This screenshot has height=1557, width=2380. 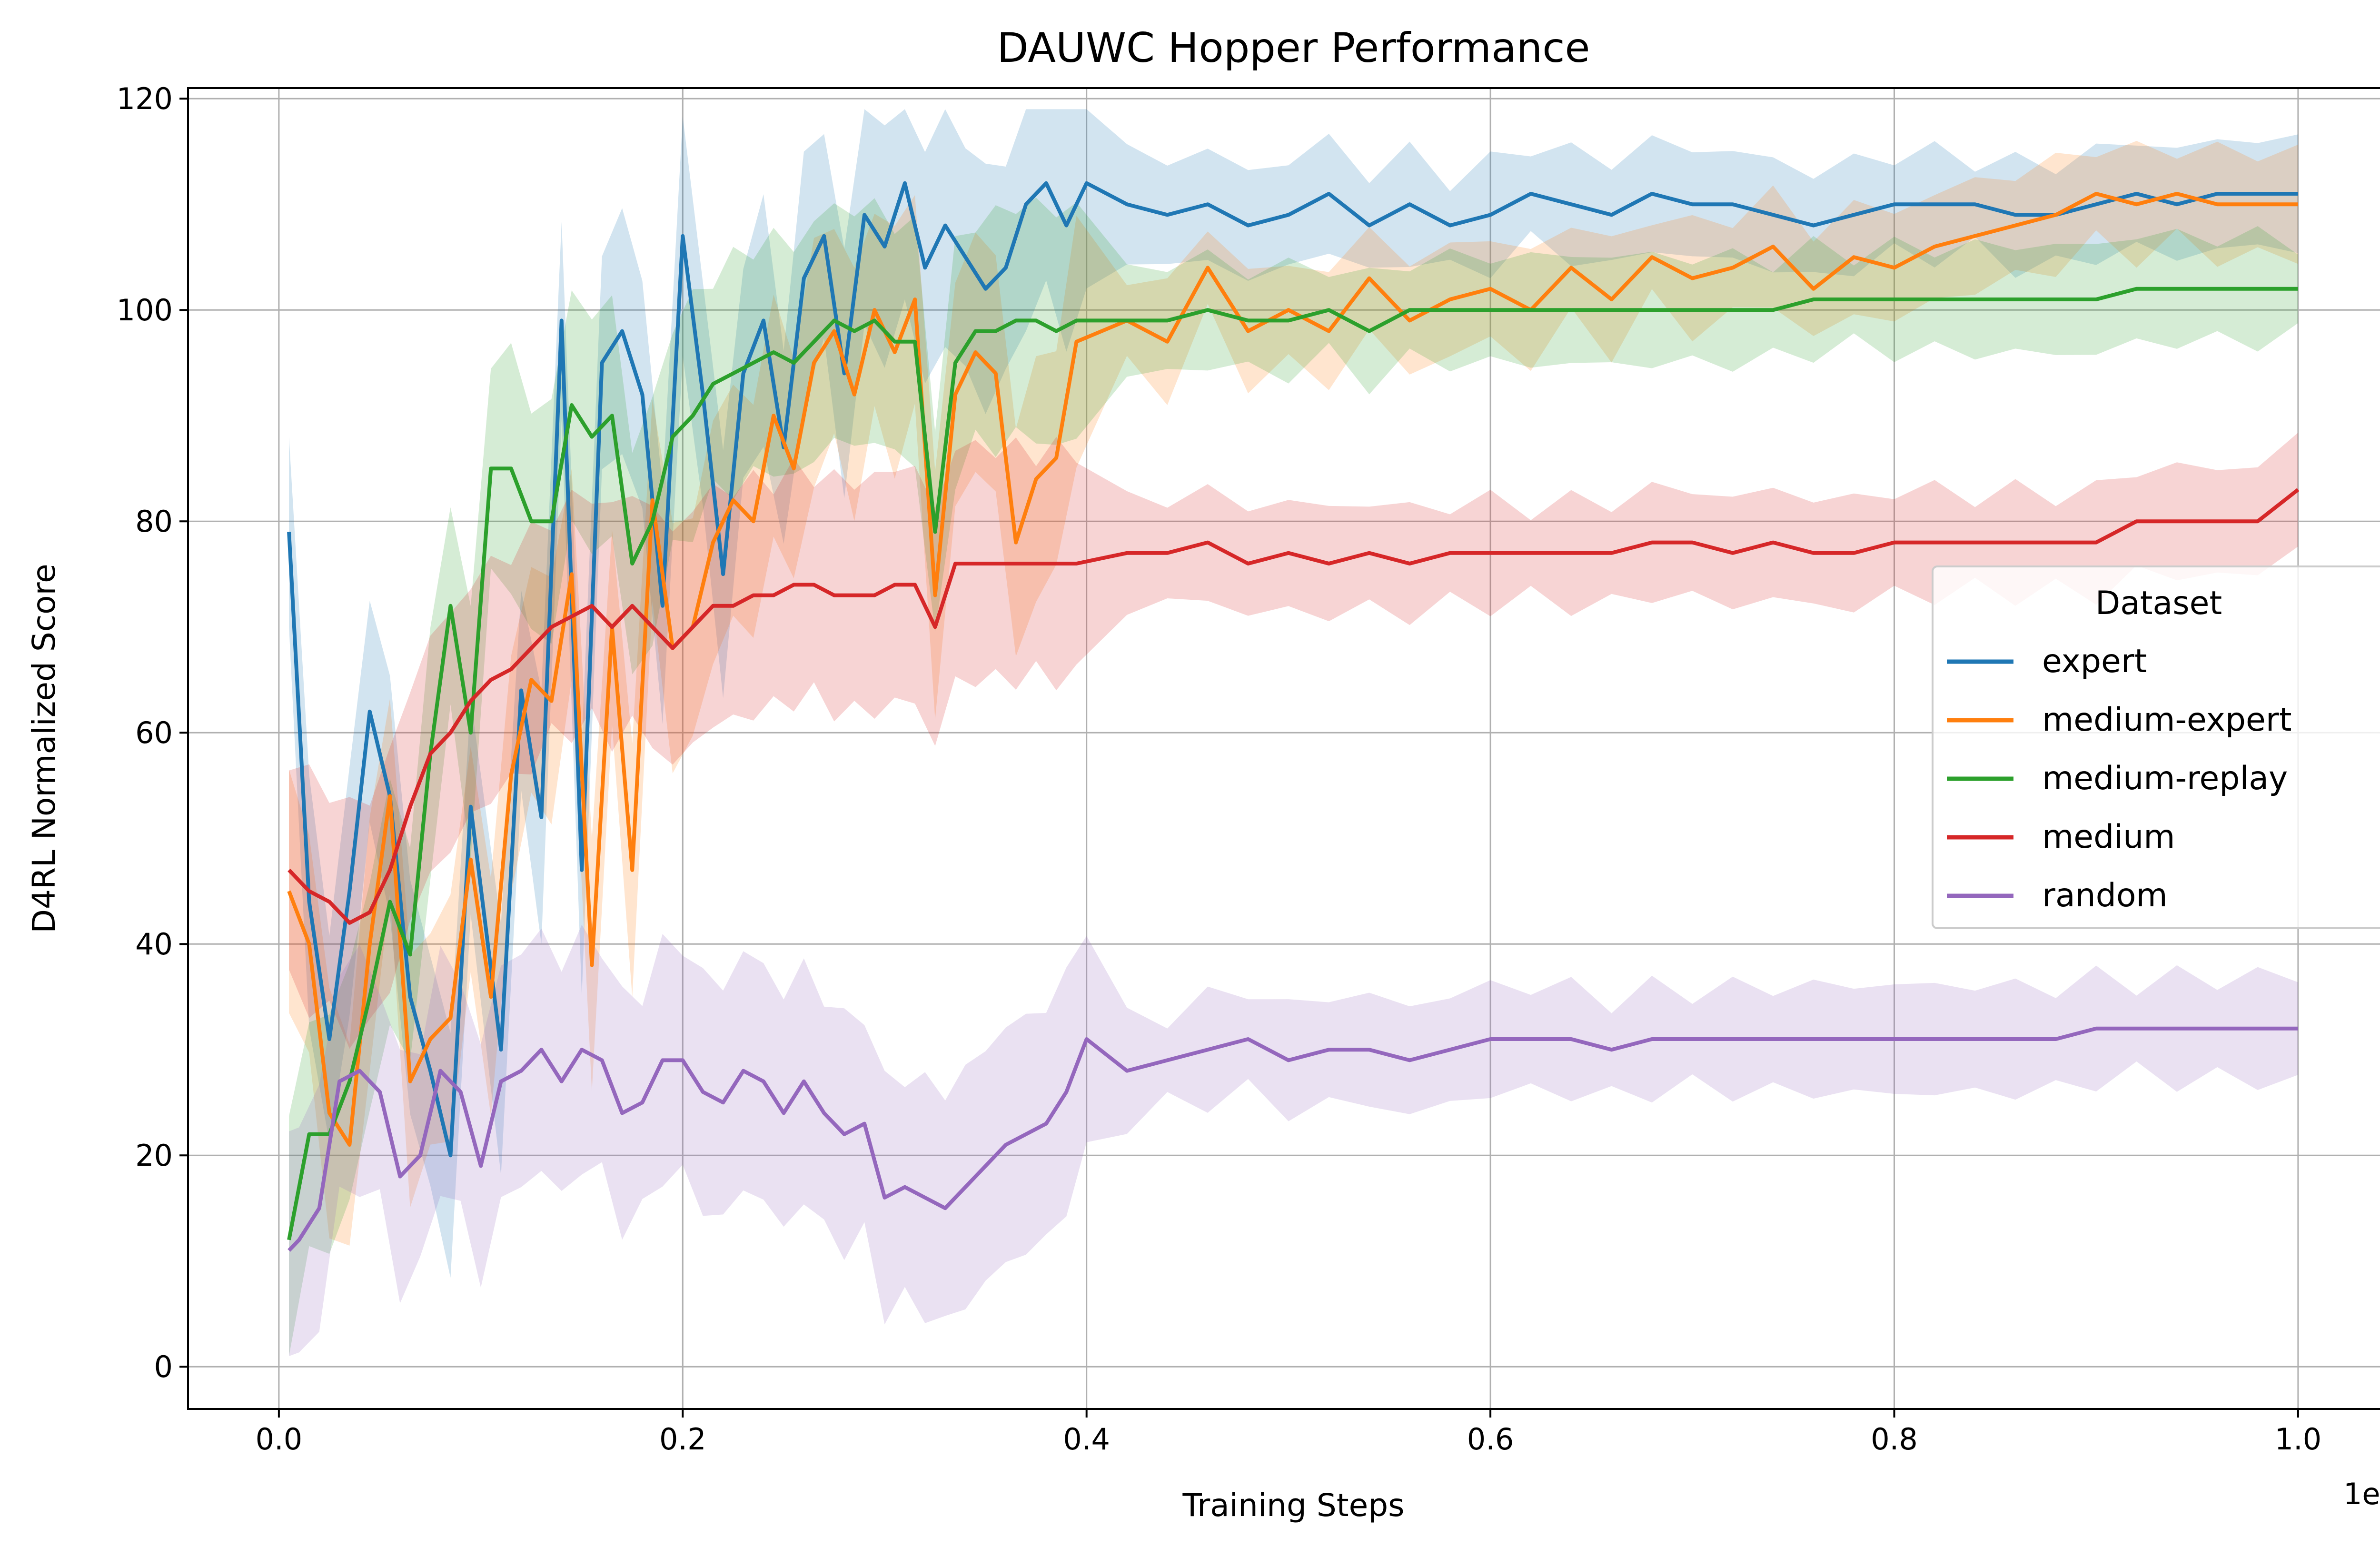 What do you see at coordinates (279, 1439) in the screenshot?
I see `x-tick-label: 0.0` at bounding box center [279, 1439].